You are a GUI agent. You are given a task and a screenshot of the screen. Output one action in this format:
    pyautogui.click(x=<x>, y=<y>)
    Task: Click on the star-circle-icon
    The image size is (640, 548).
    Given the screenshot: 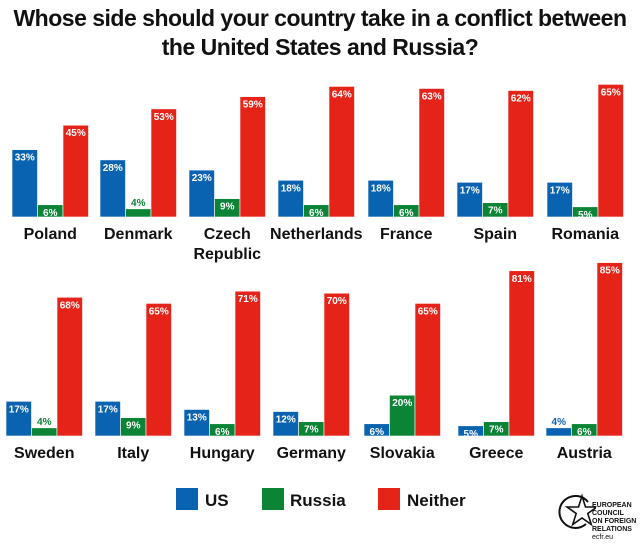 What is the action you would take?
    pyautogui.click(x=577, y=511)
    